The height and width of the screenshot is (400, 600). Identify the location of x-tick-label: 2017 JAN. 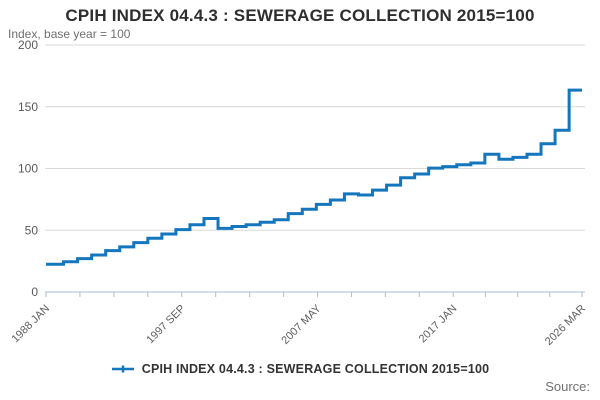
(438, 324).